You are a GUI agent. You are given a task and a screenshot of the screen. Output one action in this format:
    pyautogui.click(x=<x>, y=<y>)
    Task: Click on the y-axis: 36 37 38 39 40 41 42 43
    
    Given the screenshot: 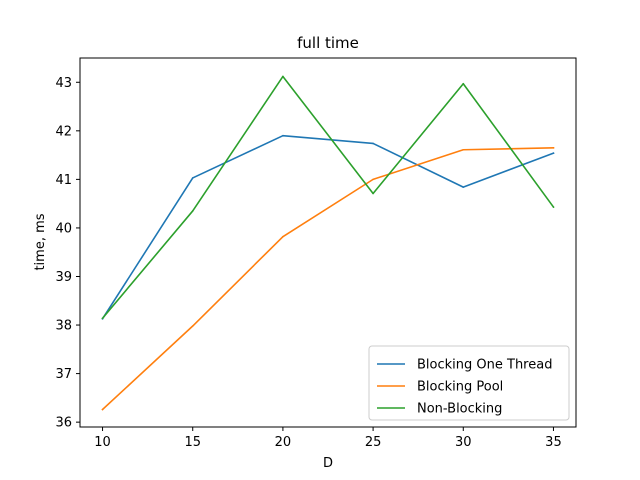 What is the action you would take?
    pyautogui.click(x=67, y=253)
    